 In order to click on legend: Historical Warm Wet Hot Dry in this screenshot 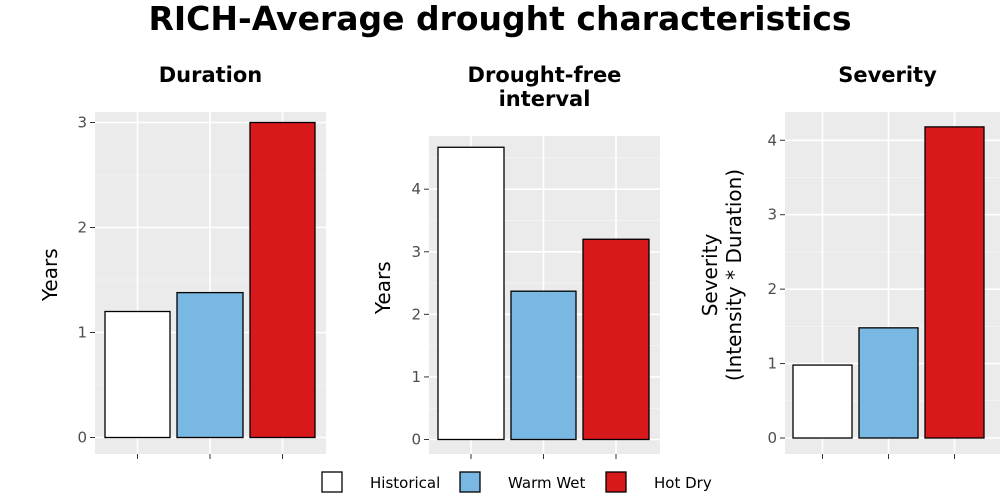, I will do `click(516, 482)`.